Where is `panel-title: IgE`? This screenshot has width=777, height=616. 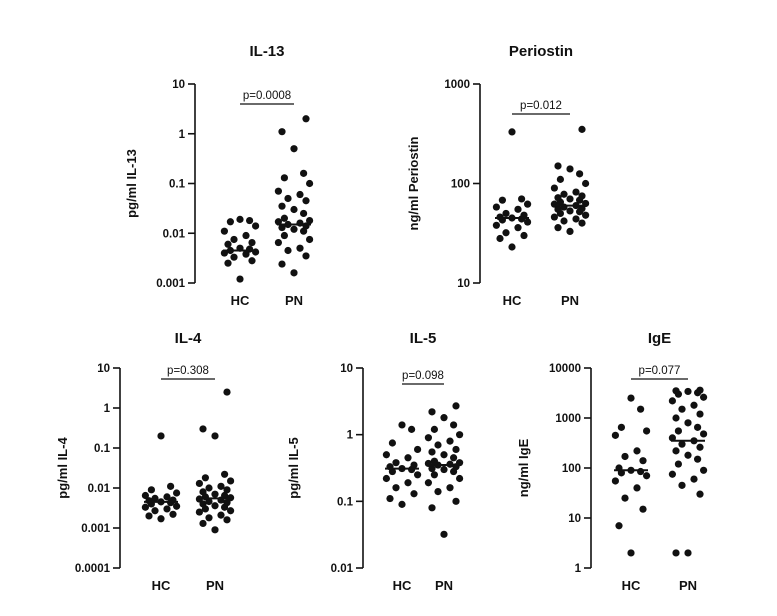 panel-title: IgE is located at coordinates (659, 338).